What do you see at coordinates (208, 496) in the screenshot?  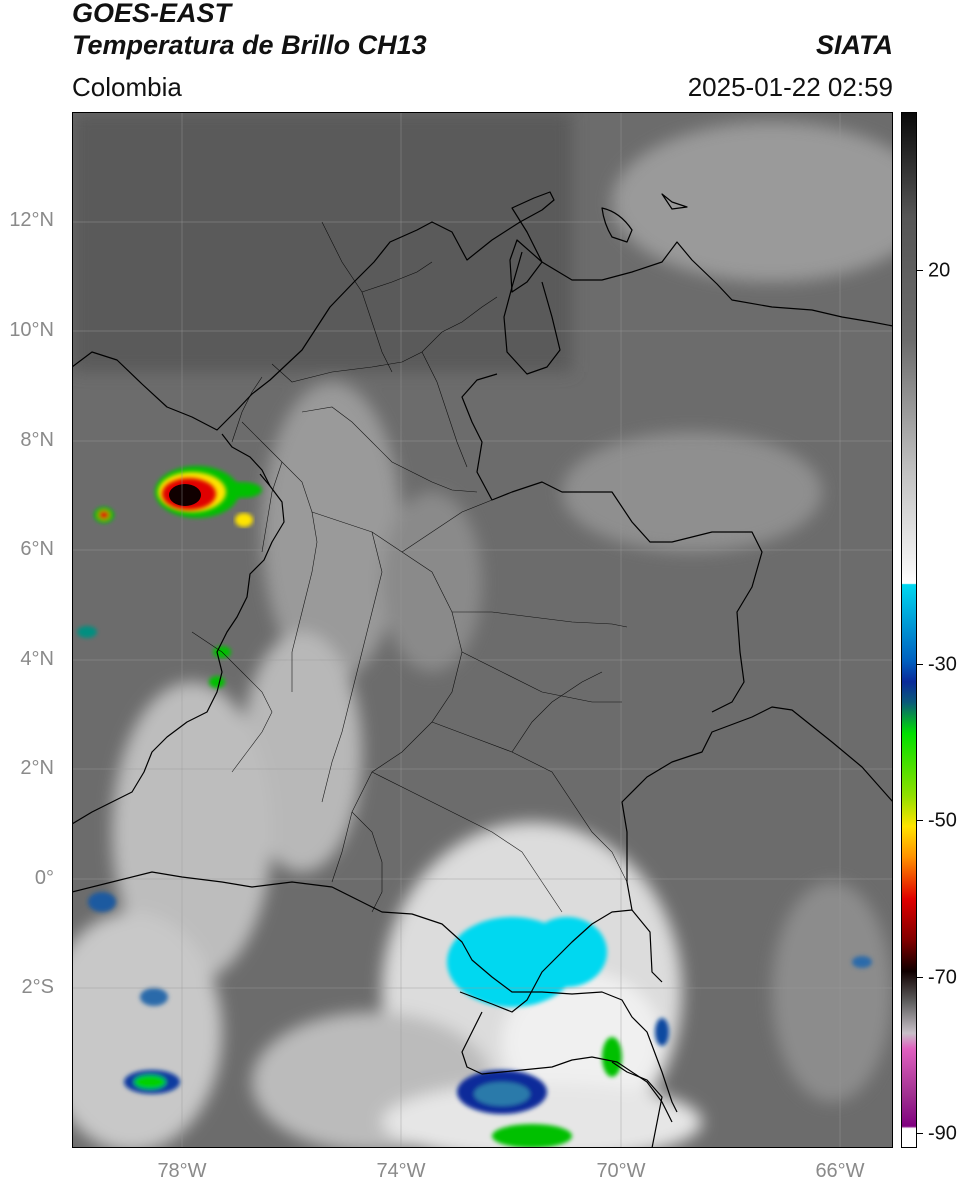 I see `storm-cell-uraba` at bounding box center [208, 496].